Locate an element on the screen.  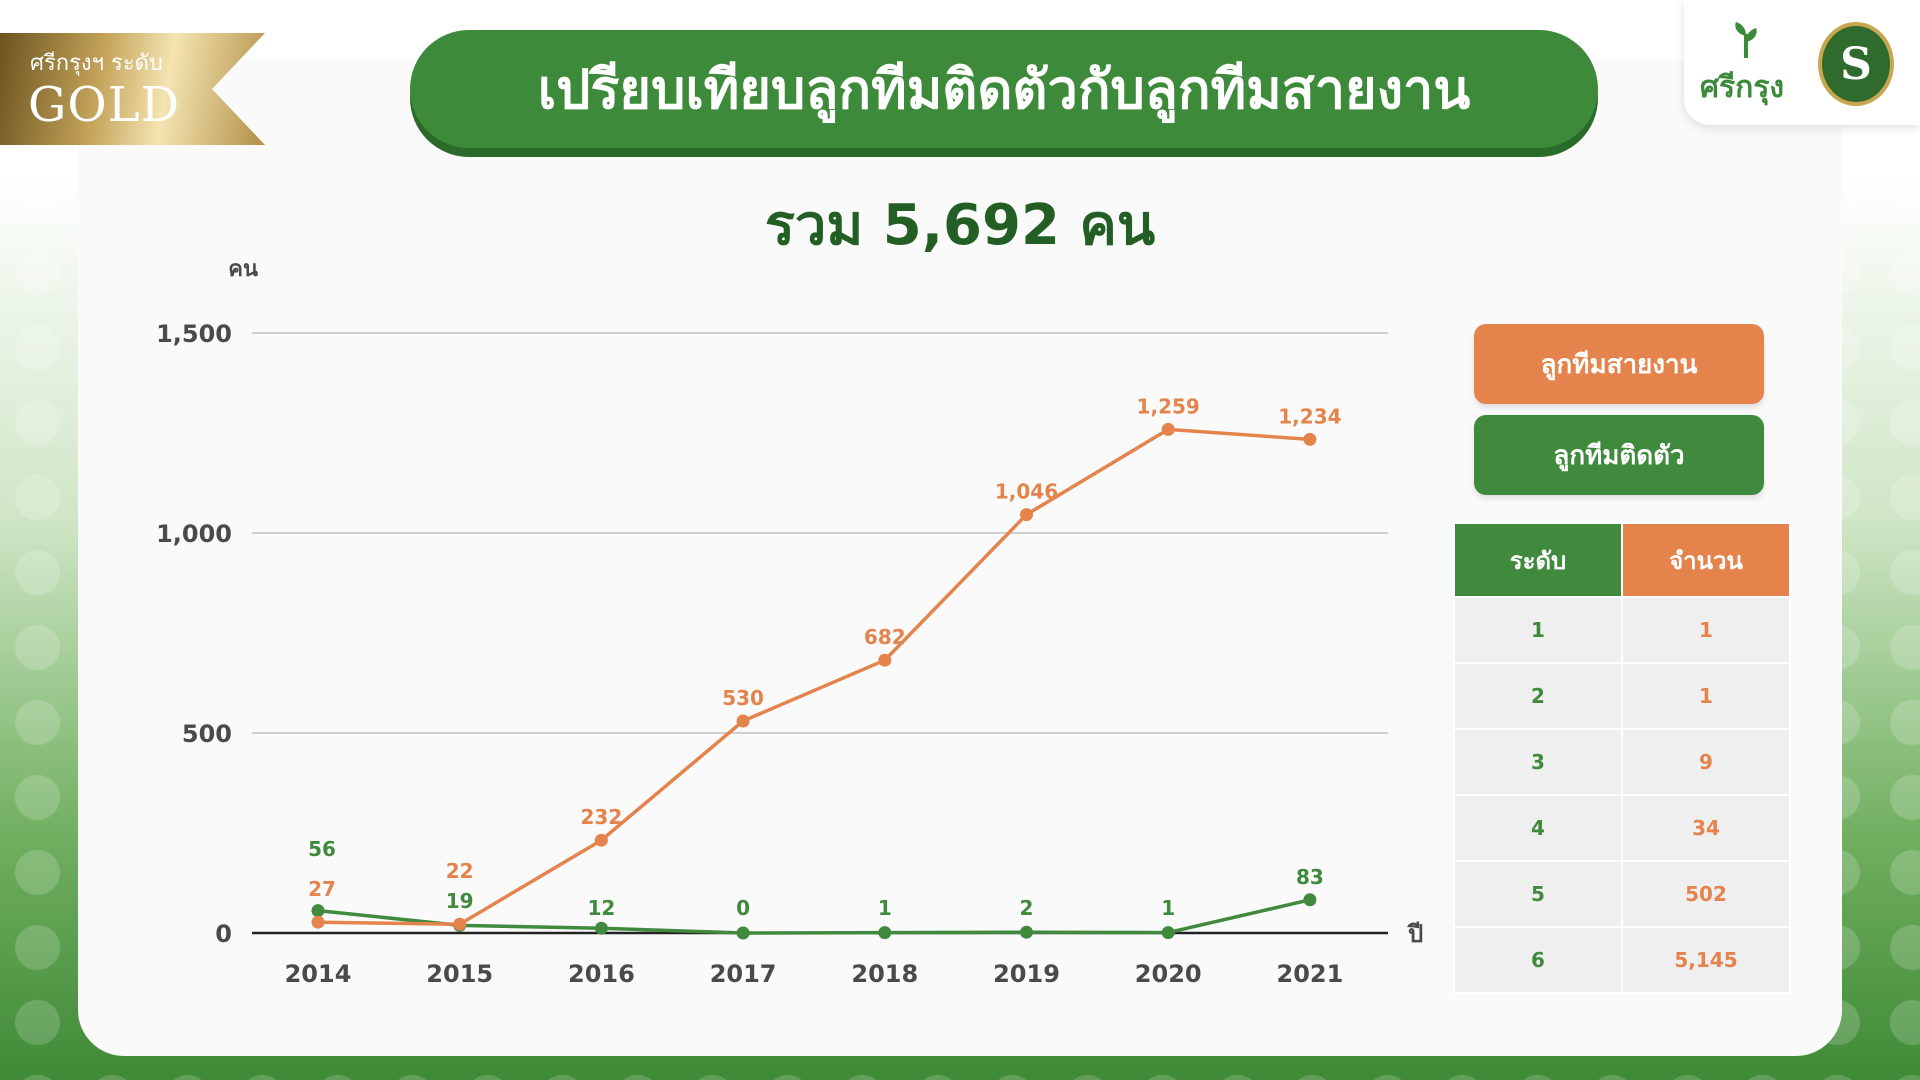
table-header-row: ระดับ จำนวน is located at coordinates (1622, 560).